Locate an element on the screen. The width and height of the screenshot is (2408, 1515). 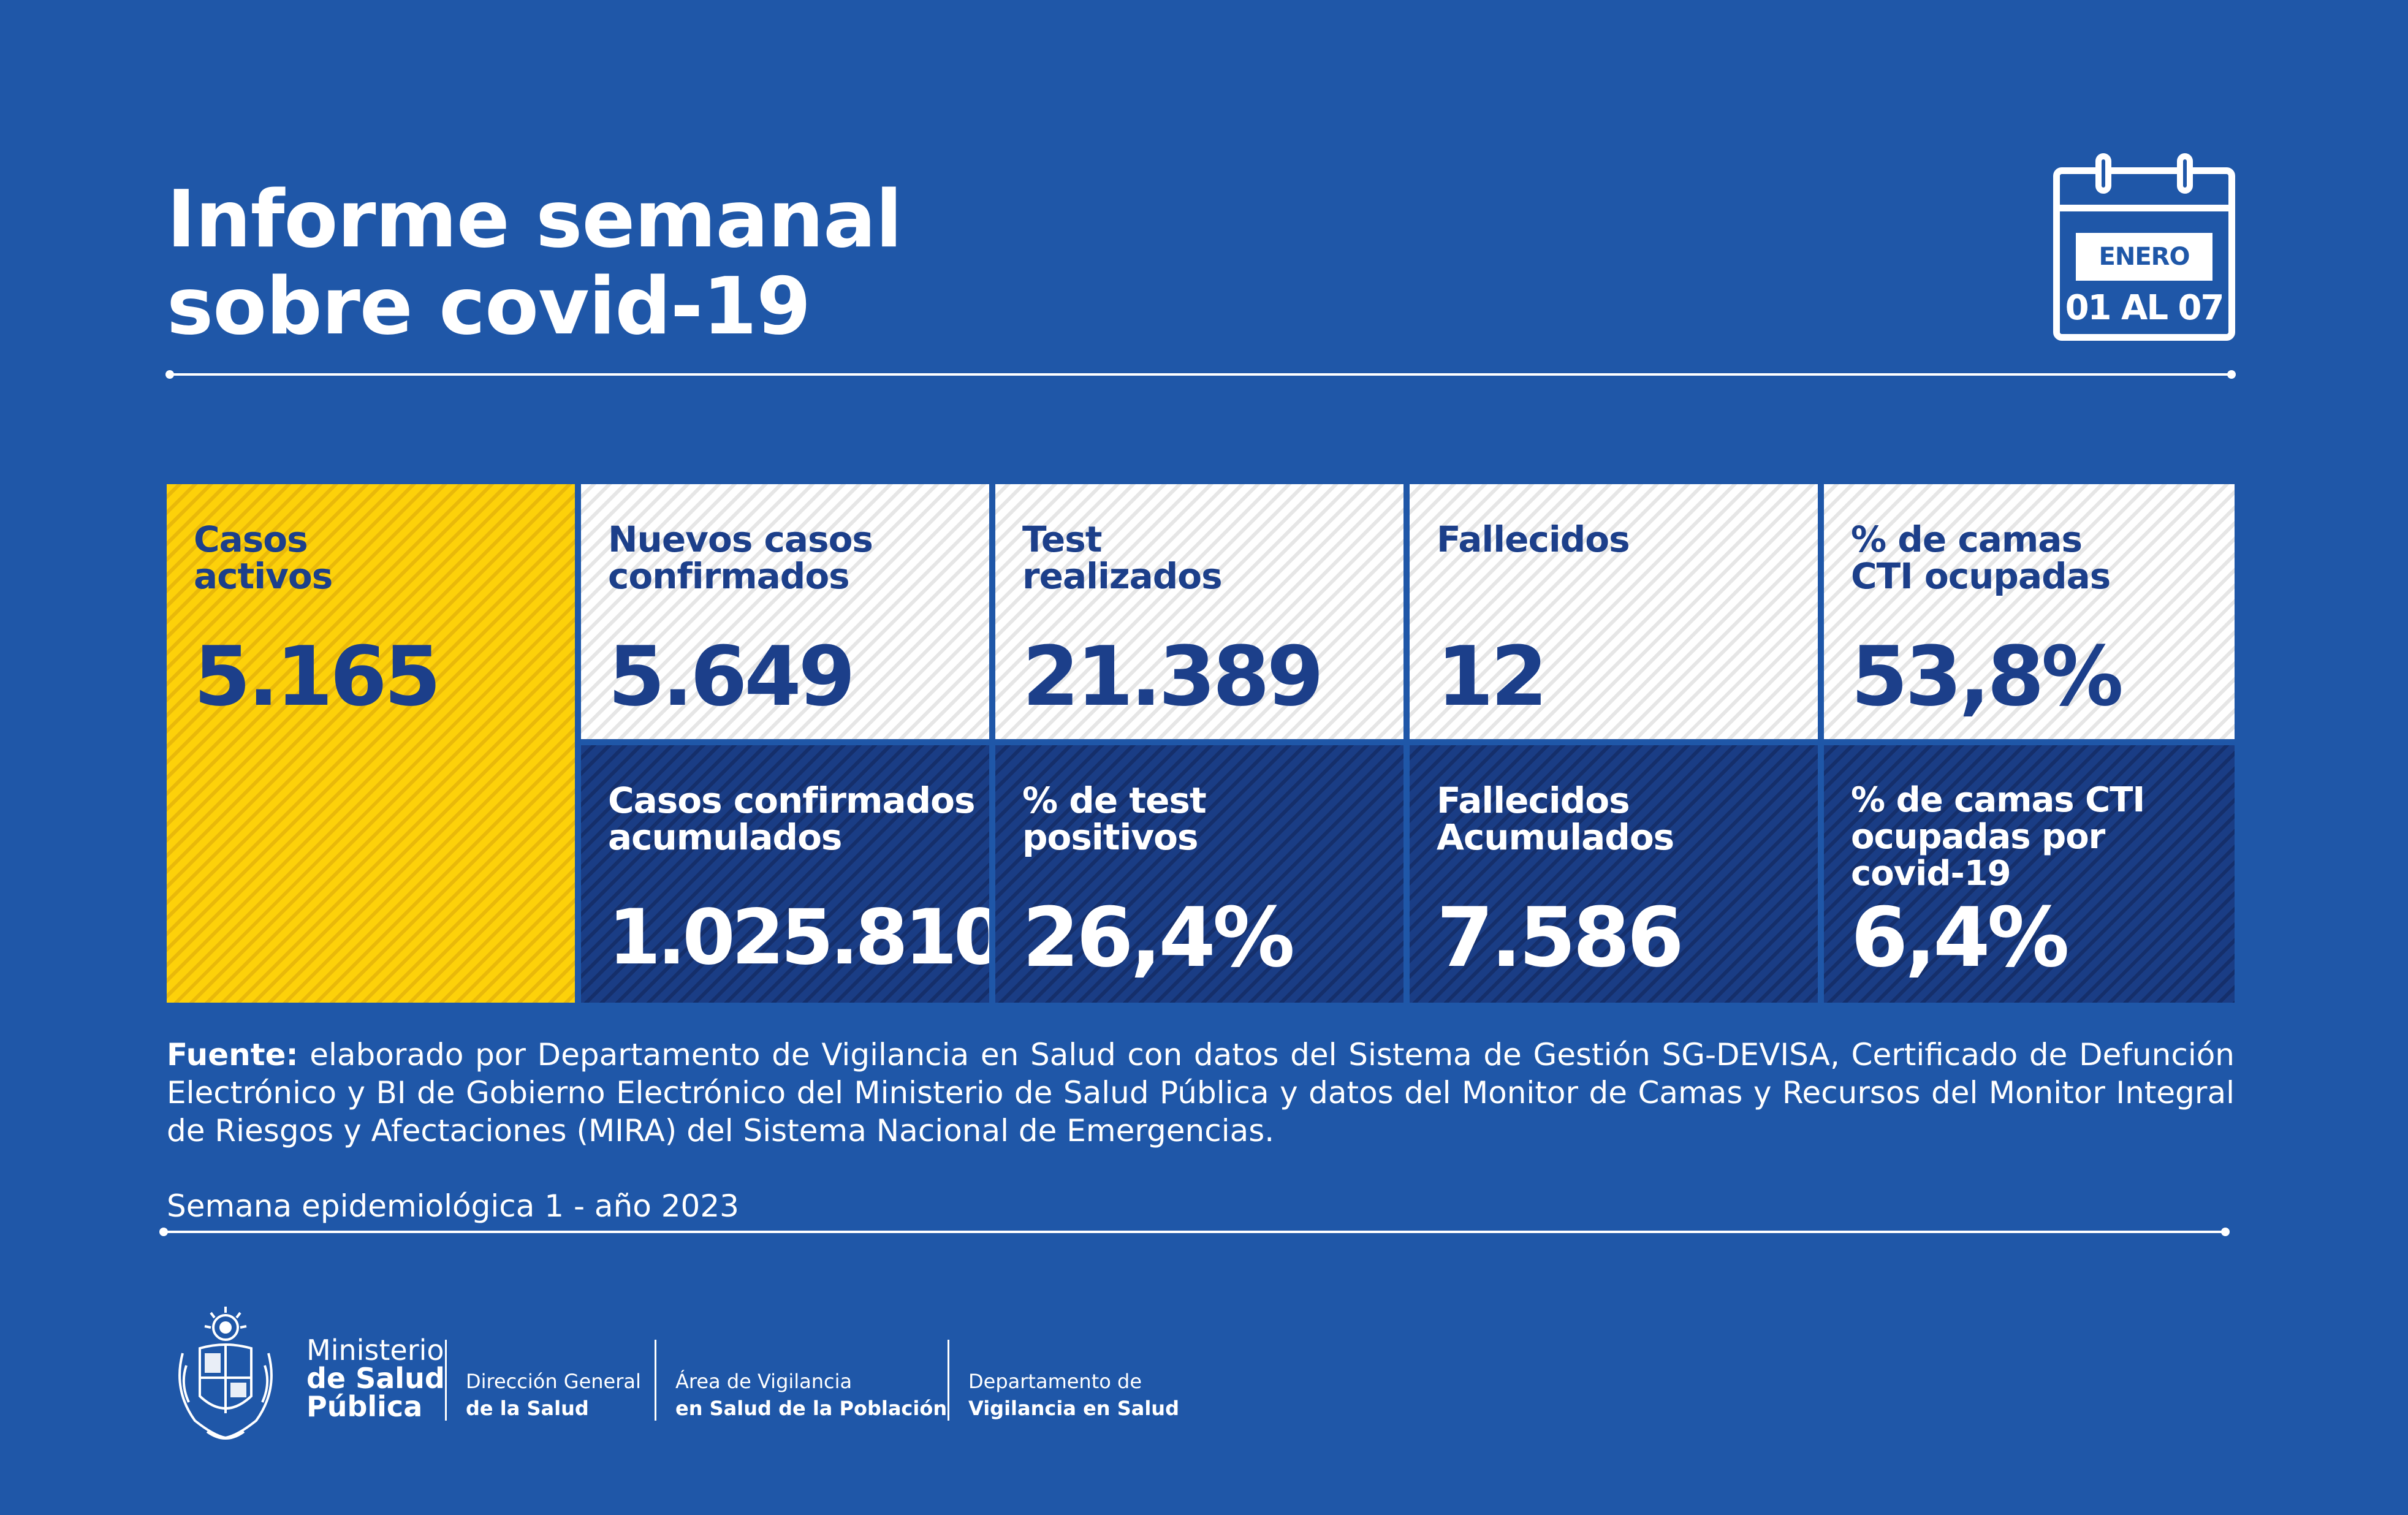
card-label: Casos activos is located at coordinates (381, 557).